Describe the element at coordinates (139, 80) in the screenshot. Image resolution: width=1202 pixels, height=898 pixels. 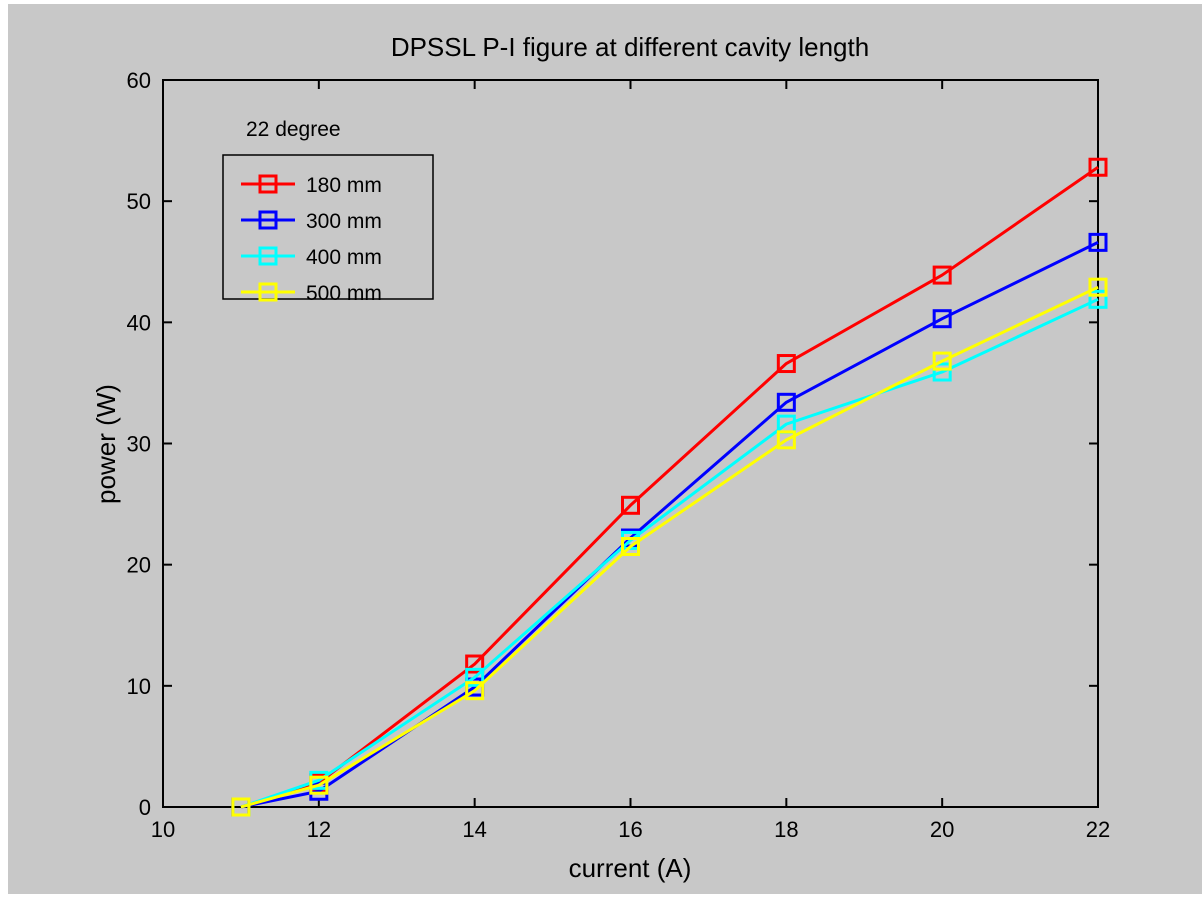
I see `y-tick-label: 60` at that location.